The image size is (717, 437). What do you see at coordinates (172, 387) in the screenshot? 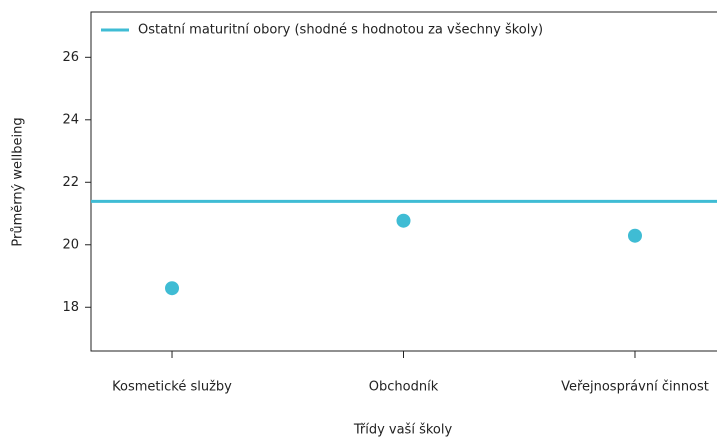
I see `x-tick-label: Kosmetické služby` at bounding box center [172, 387].